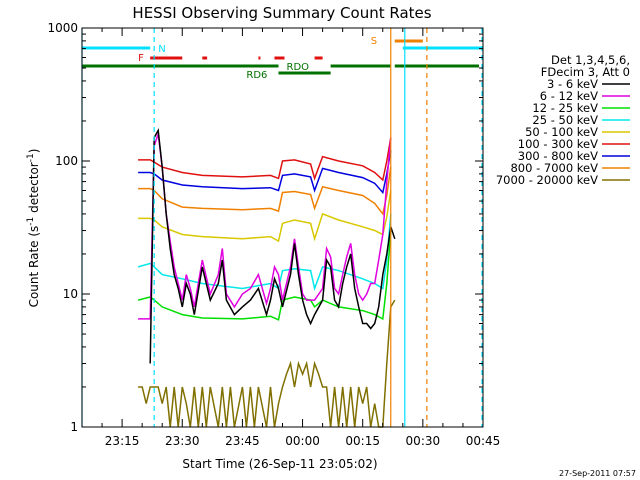  What do you see at coordinates (279, 464) in the screenshot?
I see `x-axis-label: Start Time (26-Sep-11 23:05:02)` at bounding box center [279, 464].